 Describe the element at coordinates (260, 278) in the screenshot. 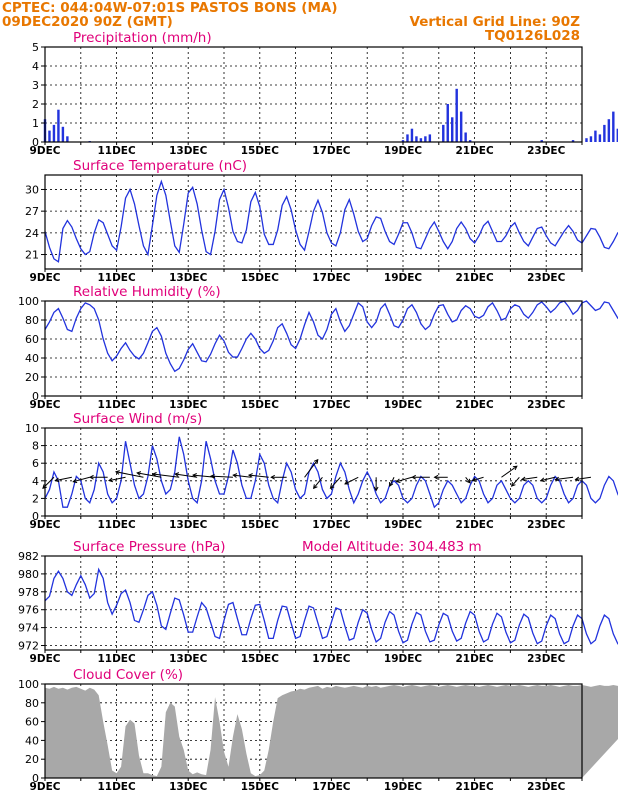

I see `temperature-xtick-label: 15DEC` at that location.